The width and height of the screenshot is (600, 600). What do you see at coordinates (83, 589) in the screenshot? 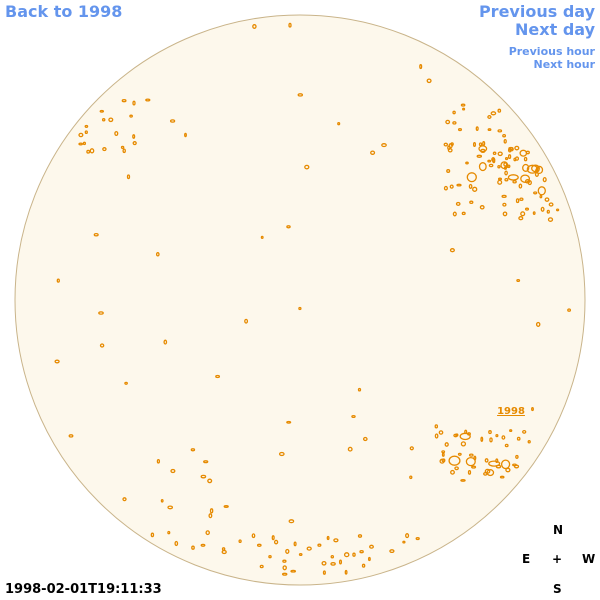
I see `observation-timestamp: 1998-02-01T19:11:33` at bounding box center [83, 589].